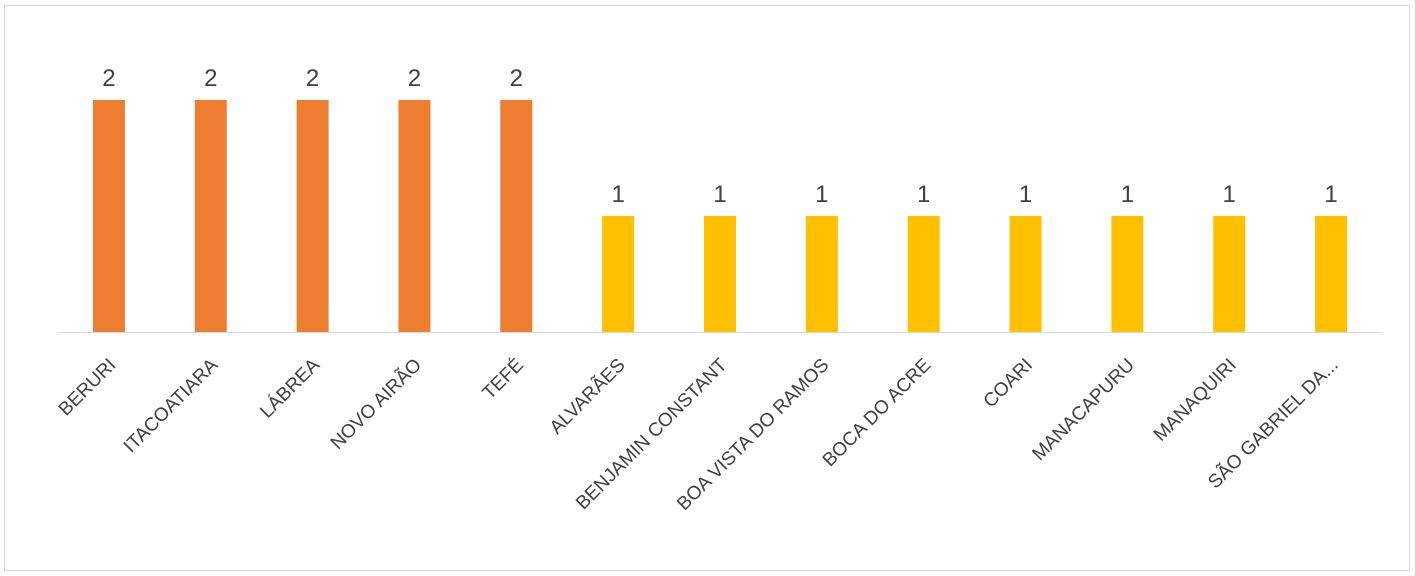 Image resolution: width=1415 pixels, height=576 pixels. Describe the element at coordinates (1084, 410) in the screenshot. I see `x-tick-label-11: MANACAPURU` at that location.